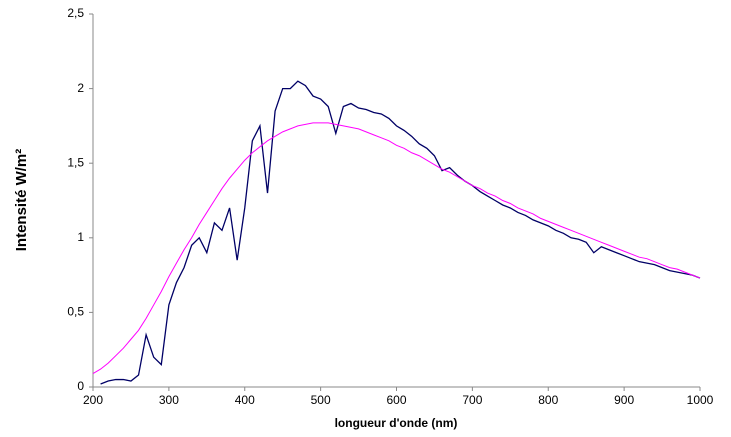 Image resolution: width=731 pixels, height=437 pixels. I want to click on x-axis-title: longueur d'onde (nm), so click(396, 423).